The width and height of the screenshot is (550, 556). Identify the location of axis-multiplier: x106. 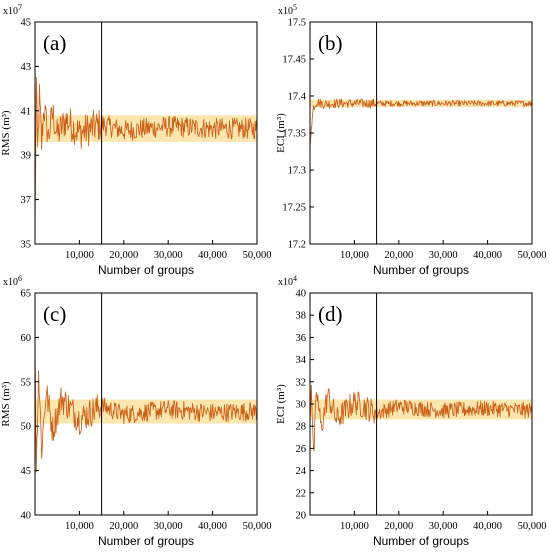
(12, 281).